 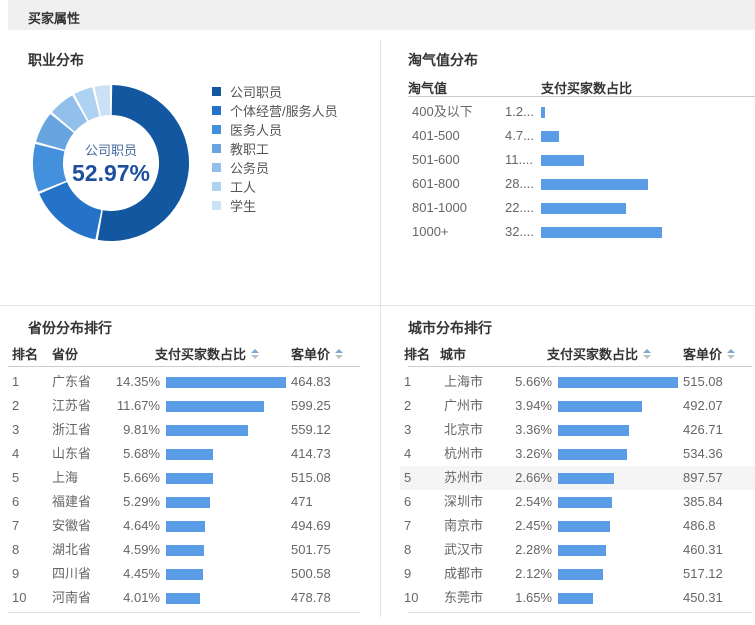 What do you see at coordinates (464, 381) in the screenshot?
I see `name-cell: 上海市` at bounding box center [464, 381].